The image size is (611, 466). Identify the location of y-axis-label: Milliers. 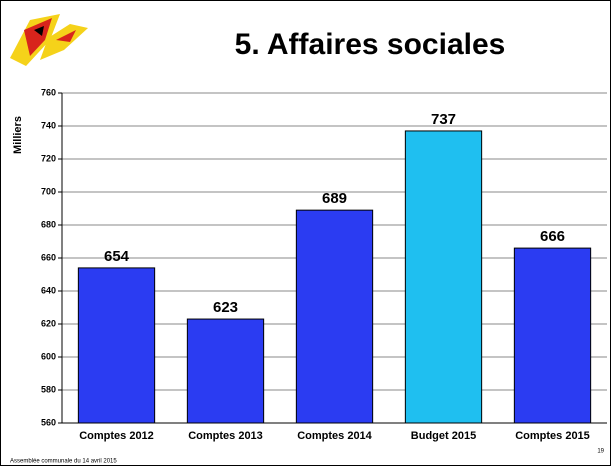
(18, 135).